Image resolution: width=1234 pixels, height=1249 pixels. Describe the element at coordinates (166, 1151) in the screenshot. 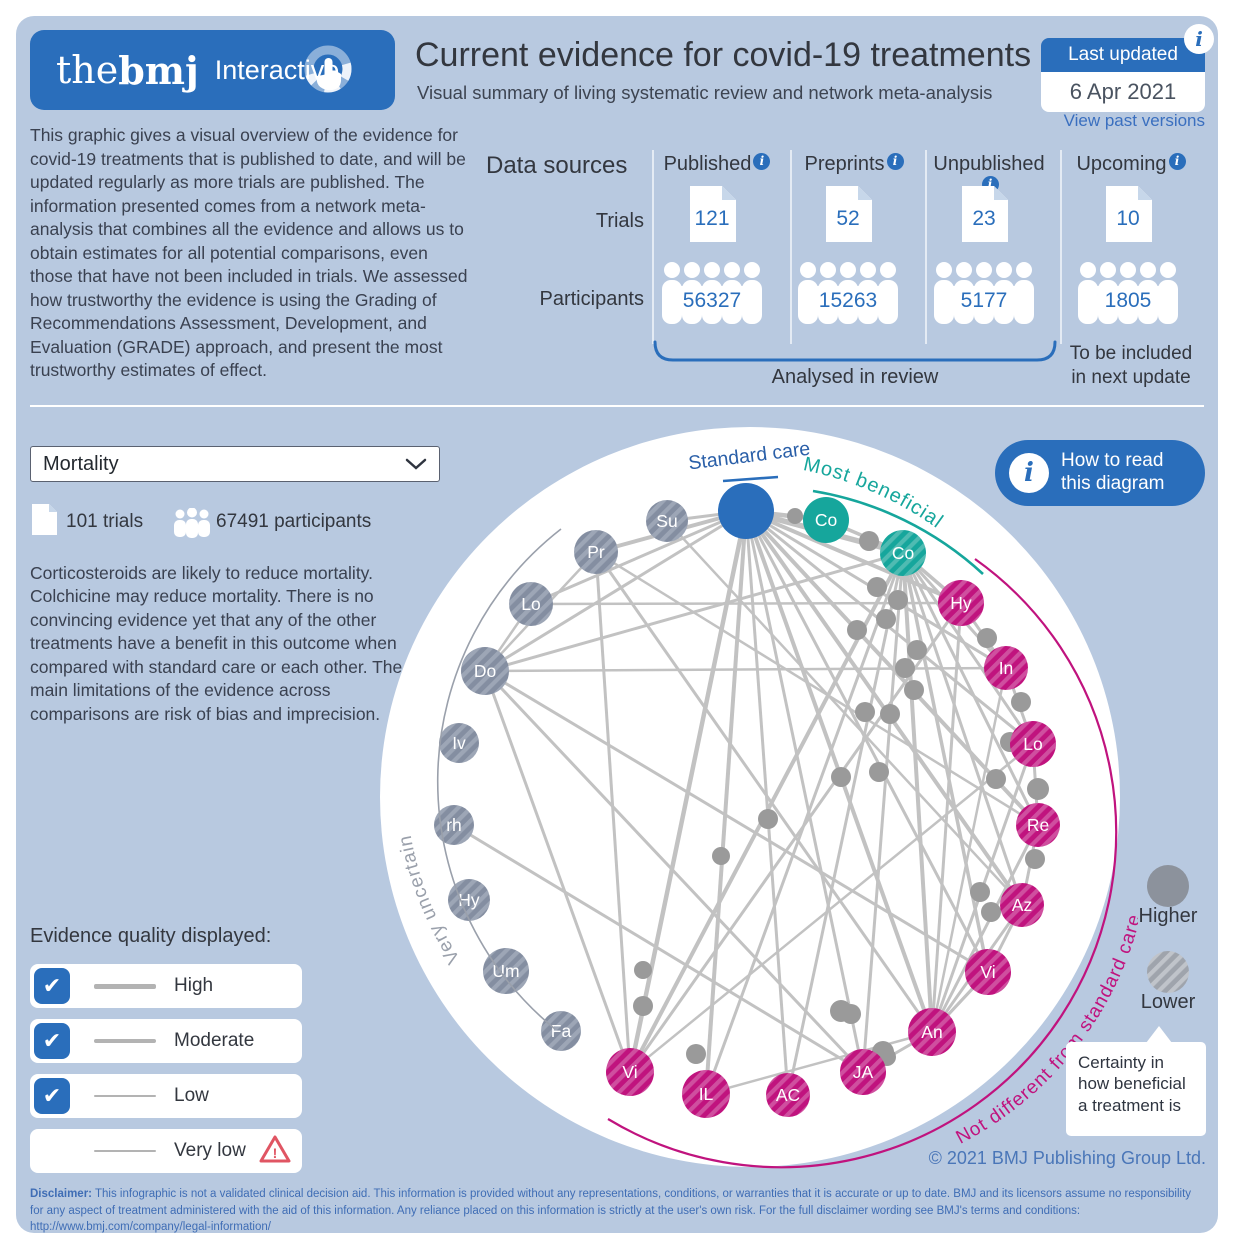

I see `quality-row-very-low: Very low !` at that location.